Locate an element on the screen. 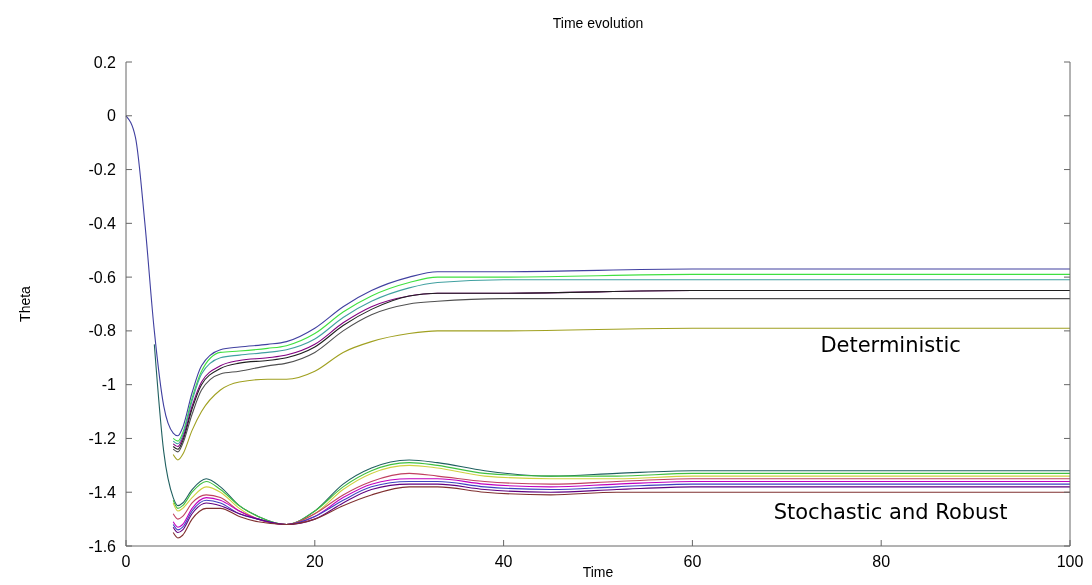 The width and height of the screenshot is (1092, 585). y-tick-label: -0.8 is located at coordinates (102, 331).